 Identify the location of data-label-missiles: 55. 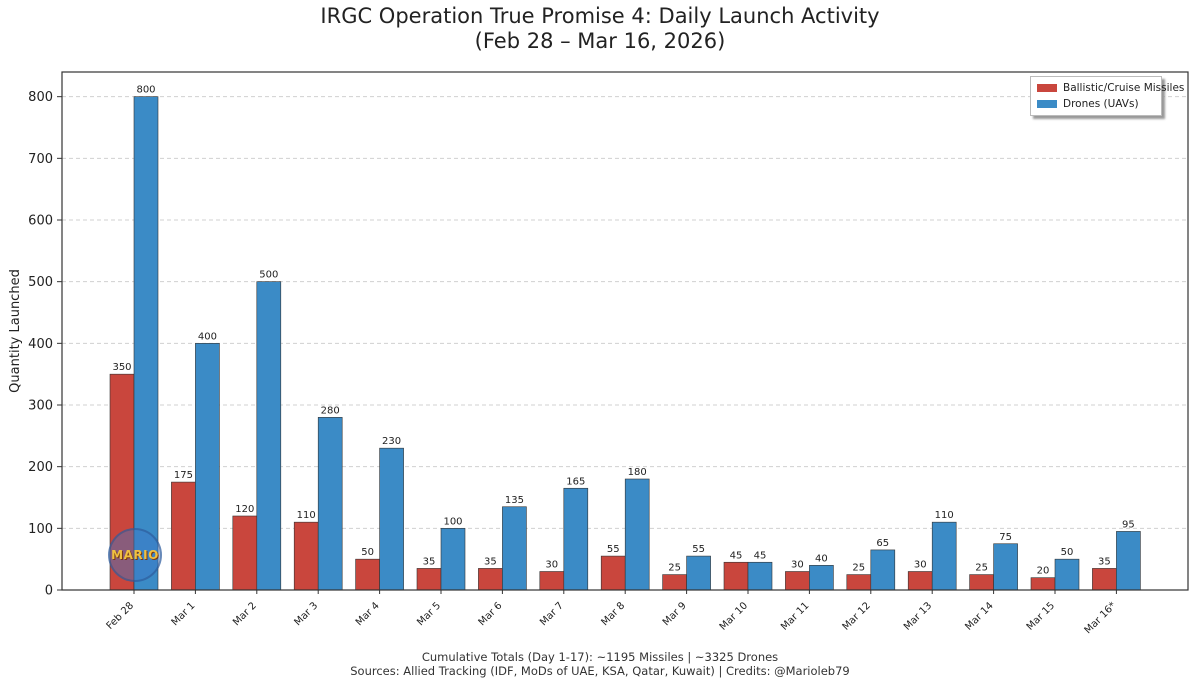
(613, 549).